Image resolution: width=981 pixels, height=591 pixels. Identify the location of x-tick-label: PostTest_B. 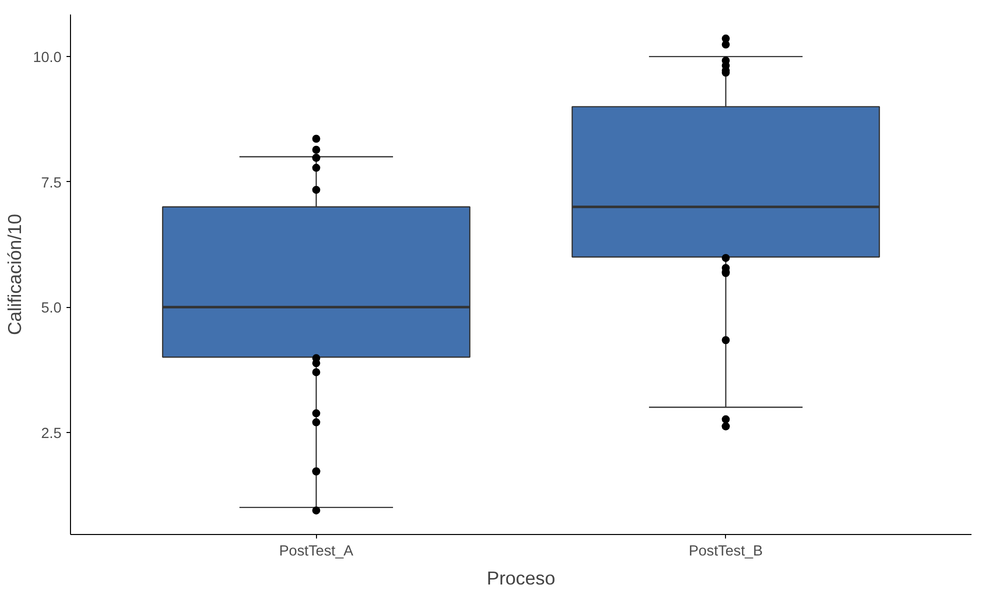
(725, 552).